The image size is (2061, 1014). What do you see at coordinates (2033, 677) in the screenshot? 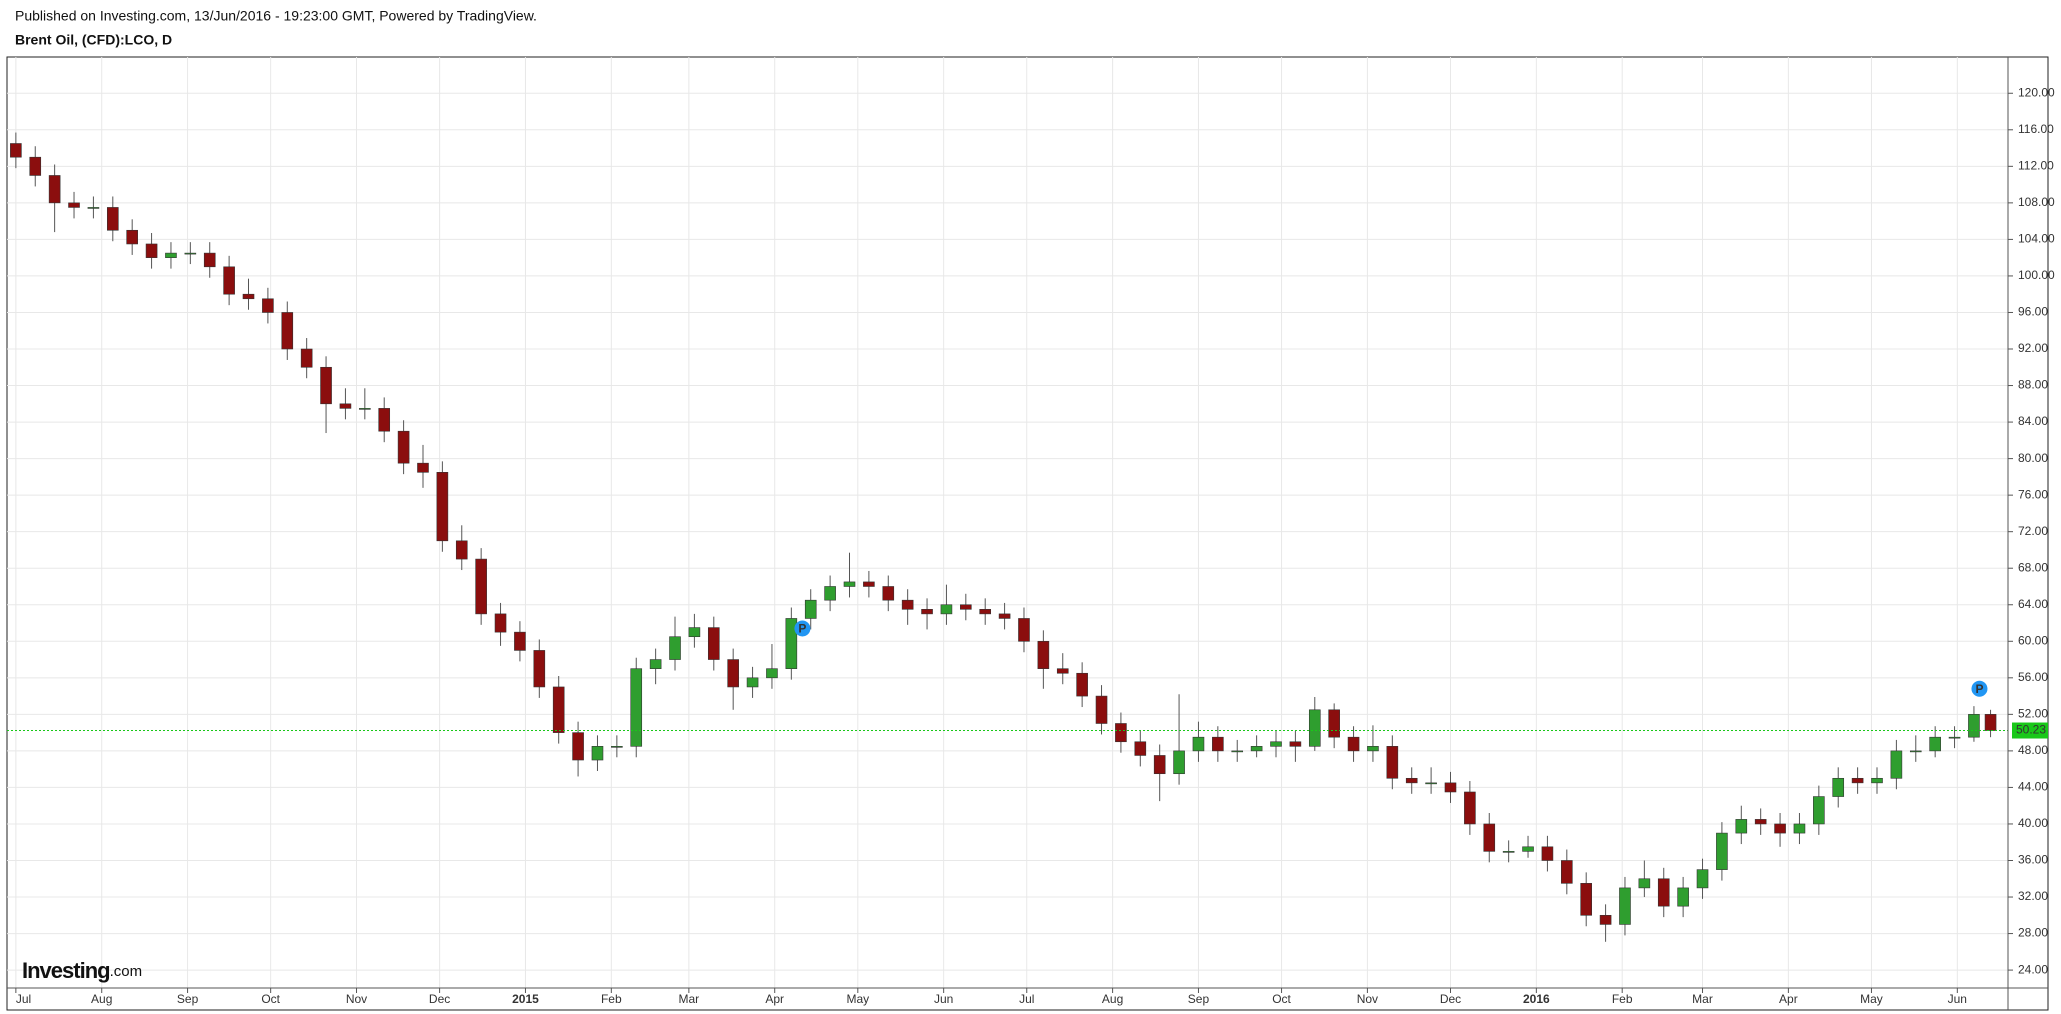
I see `y-tick-label: 56.00` at bounding box center [2033, 677].